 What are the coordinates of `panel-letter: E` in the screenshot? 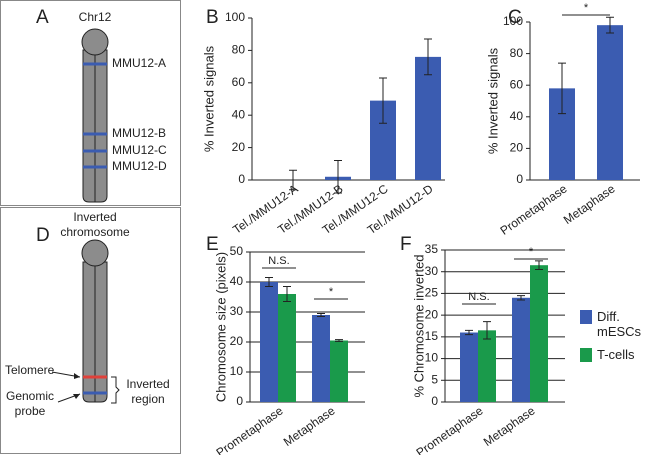 It's located at (212, 244).